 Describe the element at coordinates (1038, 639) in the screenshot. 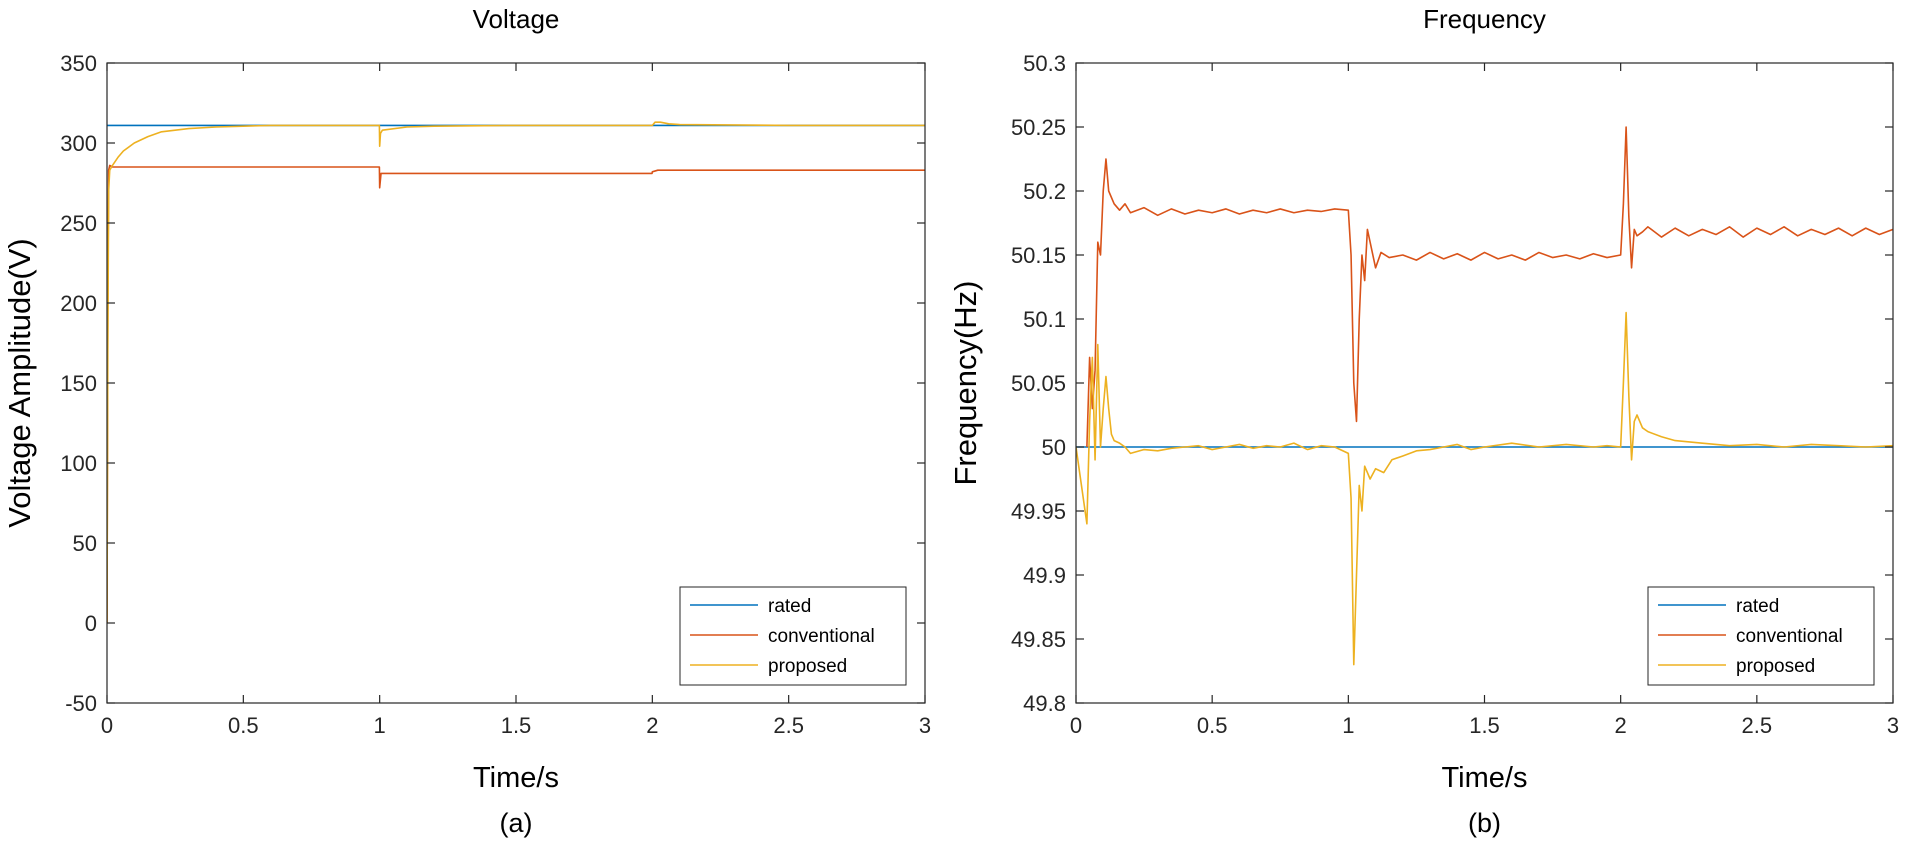

I see `y-tick-label: 49.85` at that location.